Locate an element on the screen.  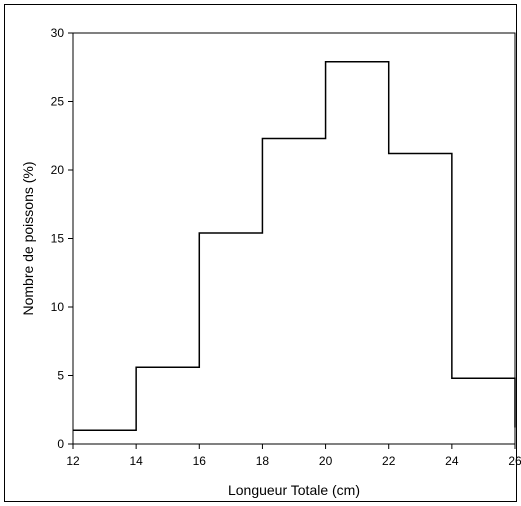
x-tick-label: 14 is located at coordinates (136, 461).